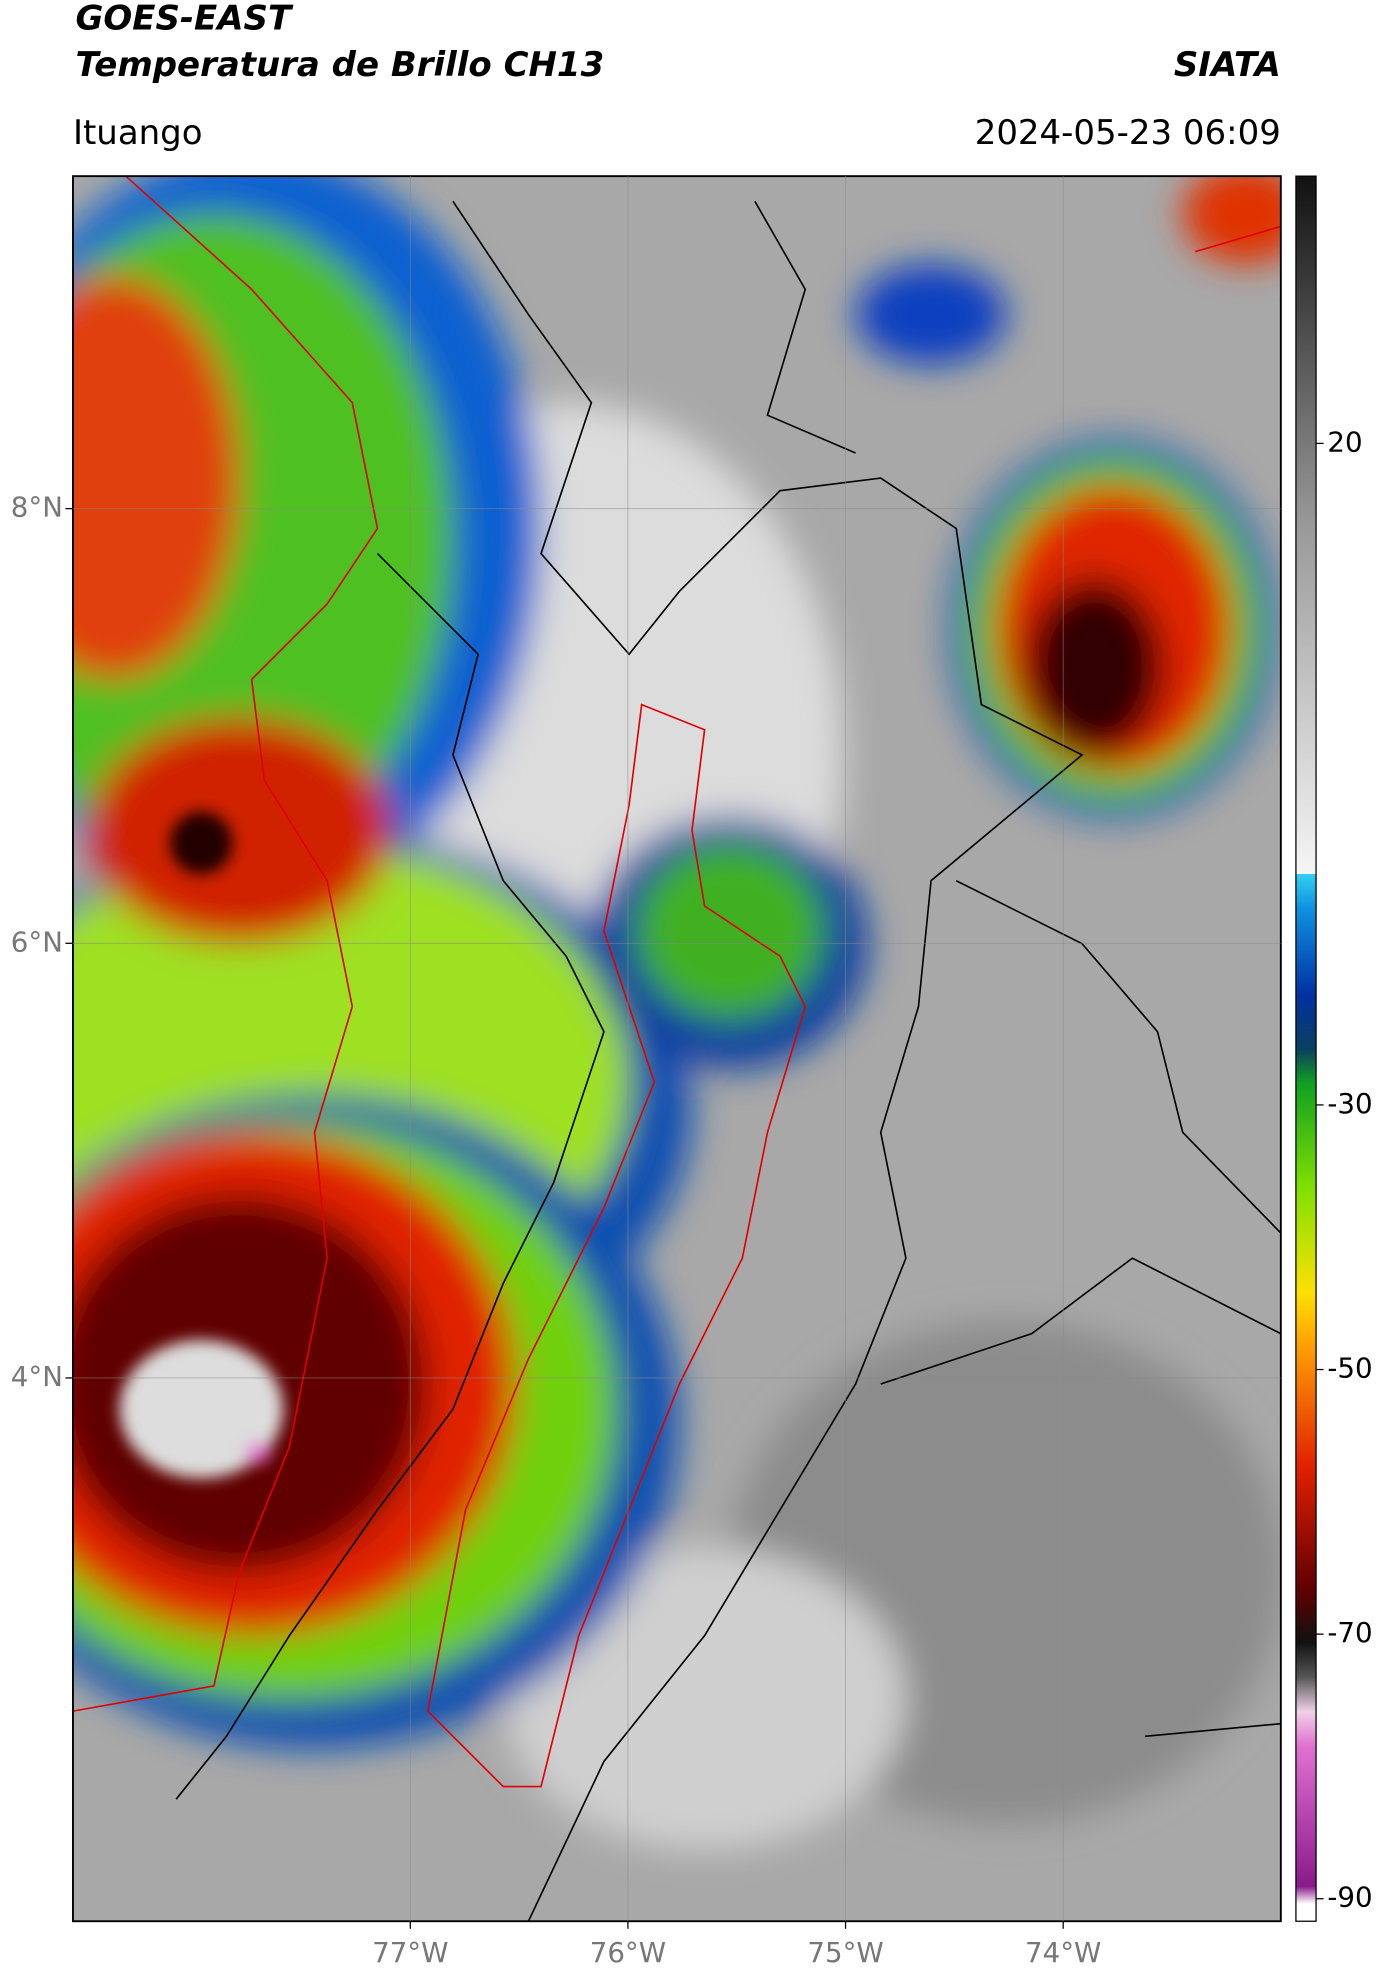 This screenshot has width=1384, height=1981. What do you see at coordinates (339, 65) in the screenshot?
I see `subtitle: Temperatura de Brillo CH13` at bounding box center [339, 65].